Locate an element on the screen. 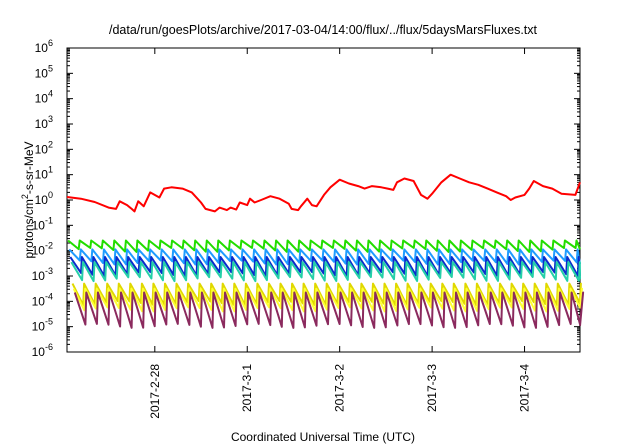 This screenshot has width=640, height=448. y-tick-label: 10⁻⁵ is located at coordinates (42, 325).